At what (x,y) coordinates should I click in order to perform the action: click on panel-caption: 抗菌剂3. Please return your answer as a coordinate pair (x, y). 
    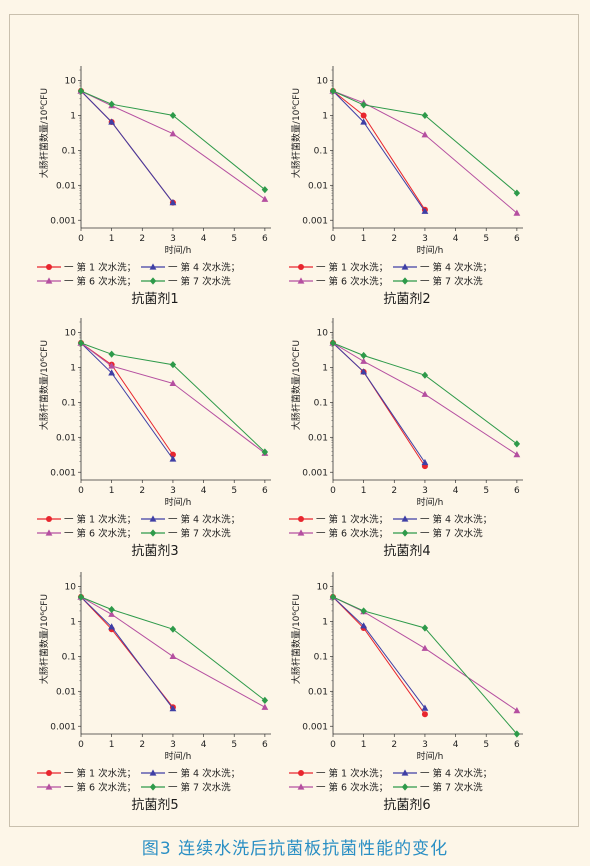
    Looking at the image, I should click on (155, 551).